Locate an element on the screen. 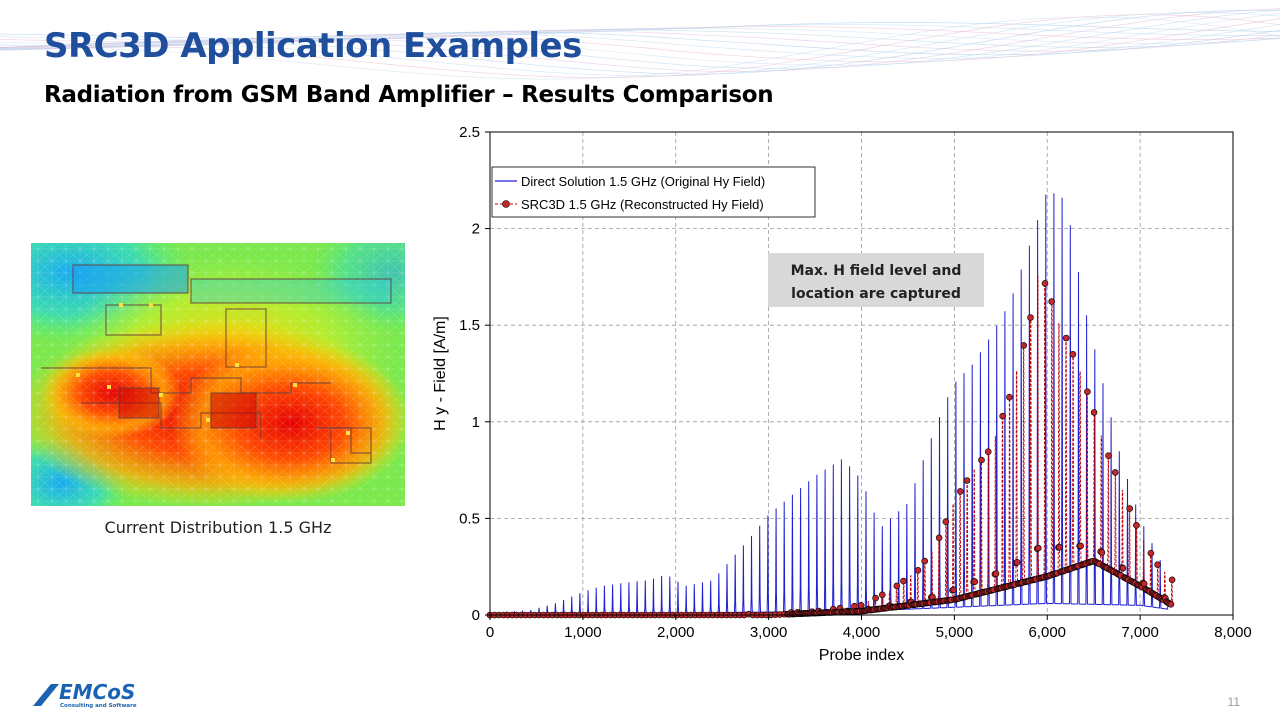  emcos-logo: EMCoS Consulting and Software is located at coordinates (85, 694).